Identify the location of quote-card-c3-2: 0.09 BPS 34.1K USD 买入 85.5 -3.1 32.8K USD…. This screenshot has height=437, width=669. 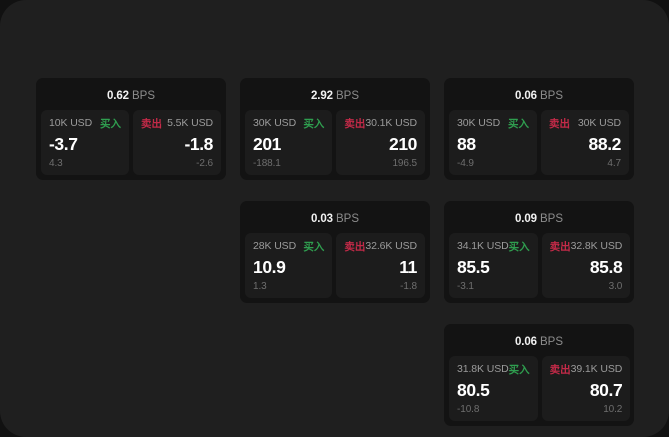
(539, 252).